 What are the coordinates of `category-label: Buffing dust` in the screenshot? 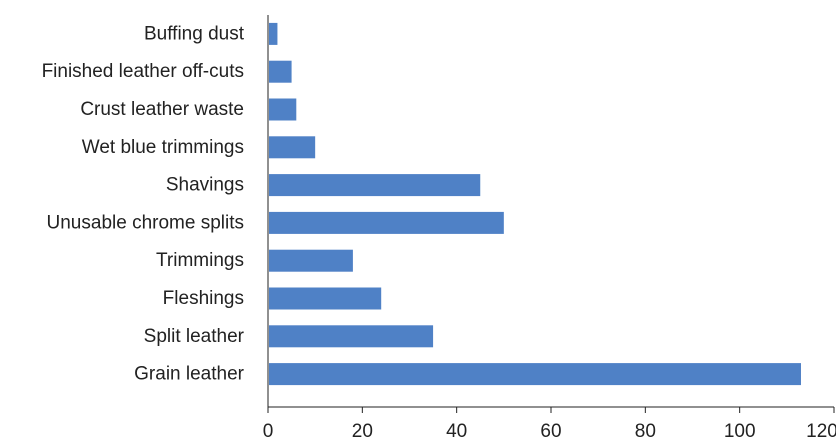 It's located at (194, 33).